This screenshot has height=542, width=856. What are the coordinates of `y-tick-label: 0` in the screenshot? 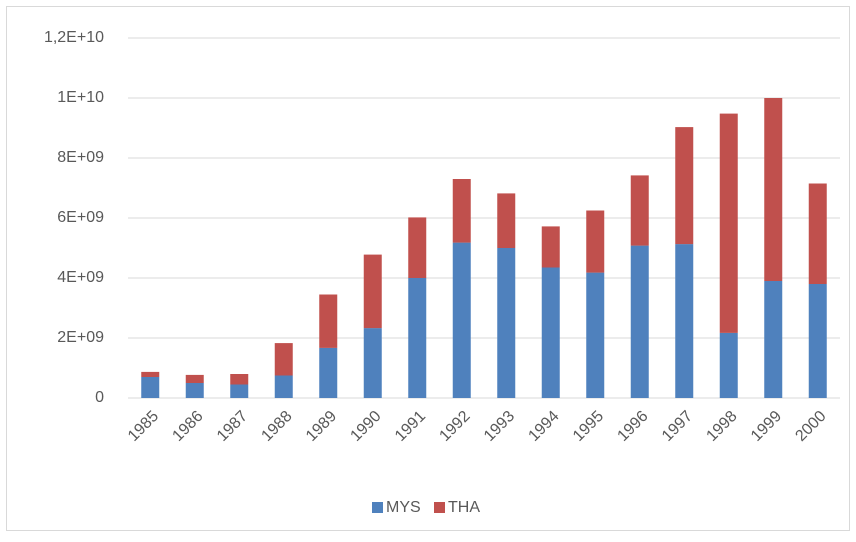 It's located at (99, 397).